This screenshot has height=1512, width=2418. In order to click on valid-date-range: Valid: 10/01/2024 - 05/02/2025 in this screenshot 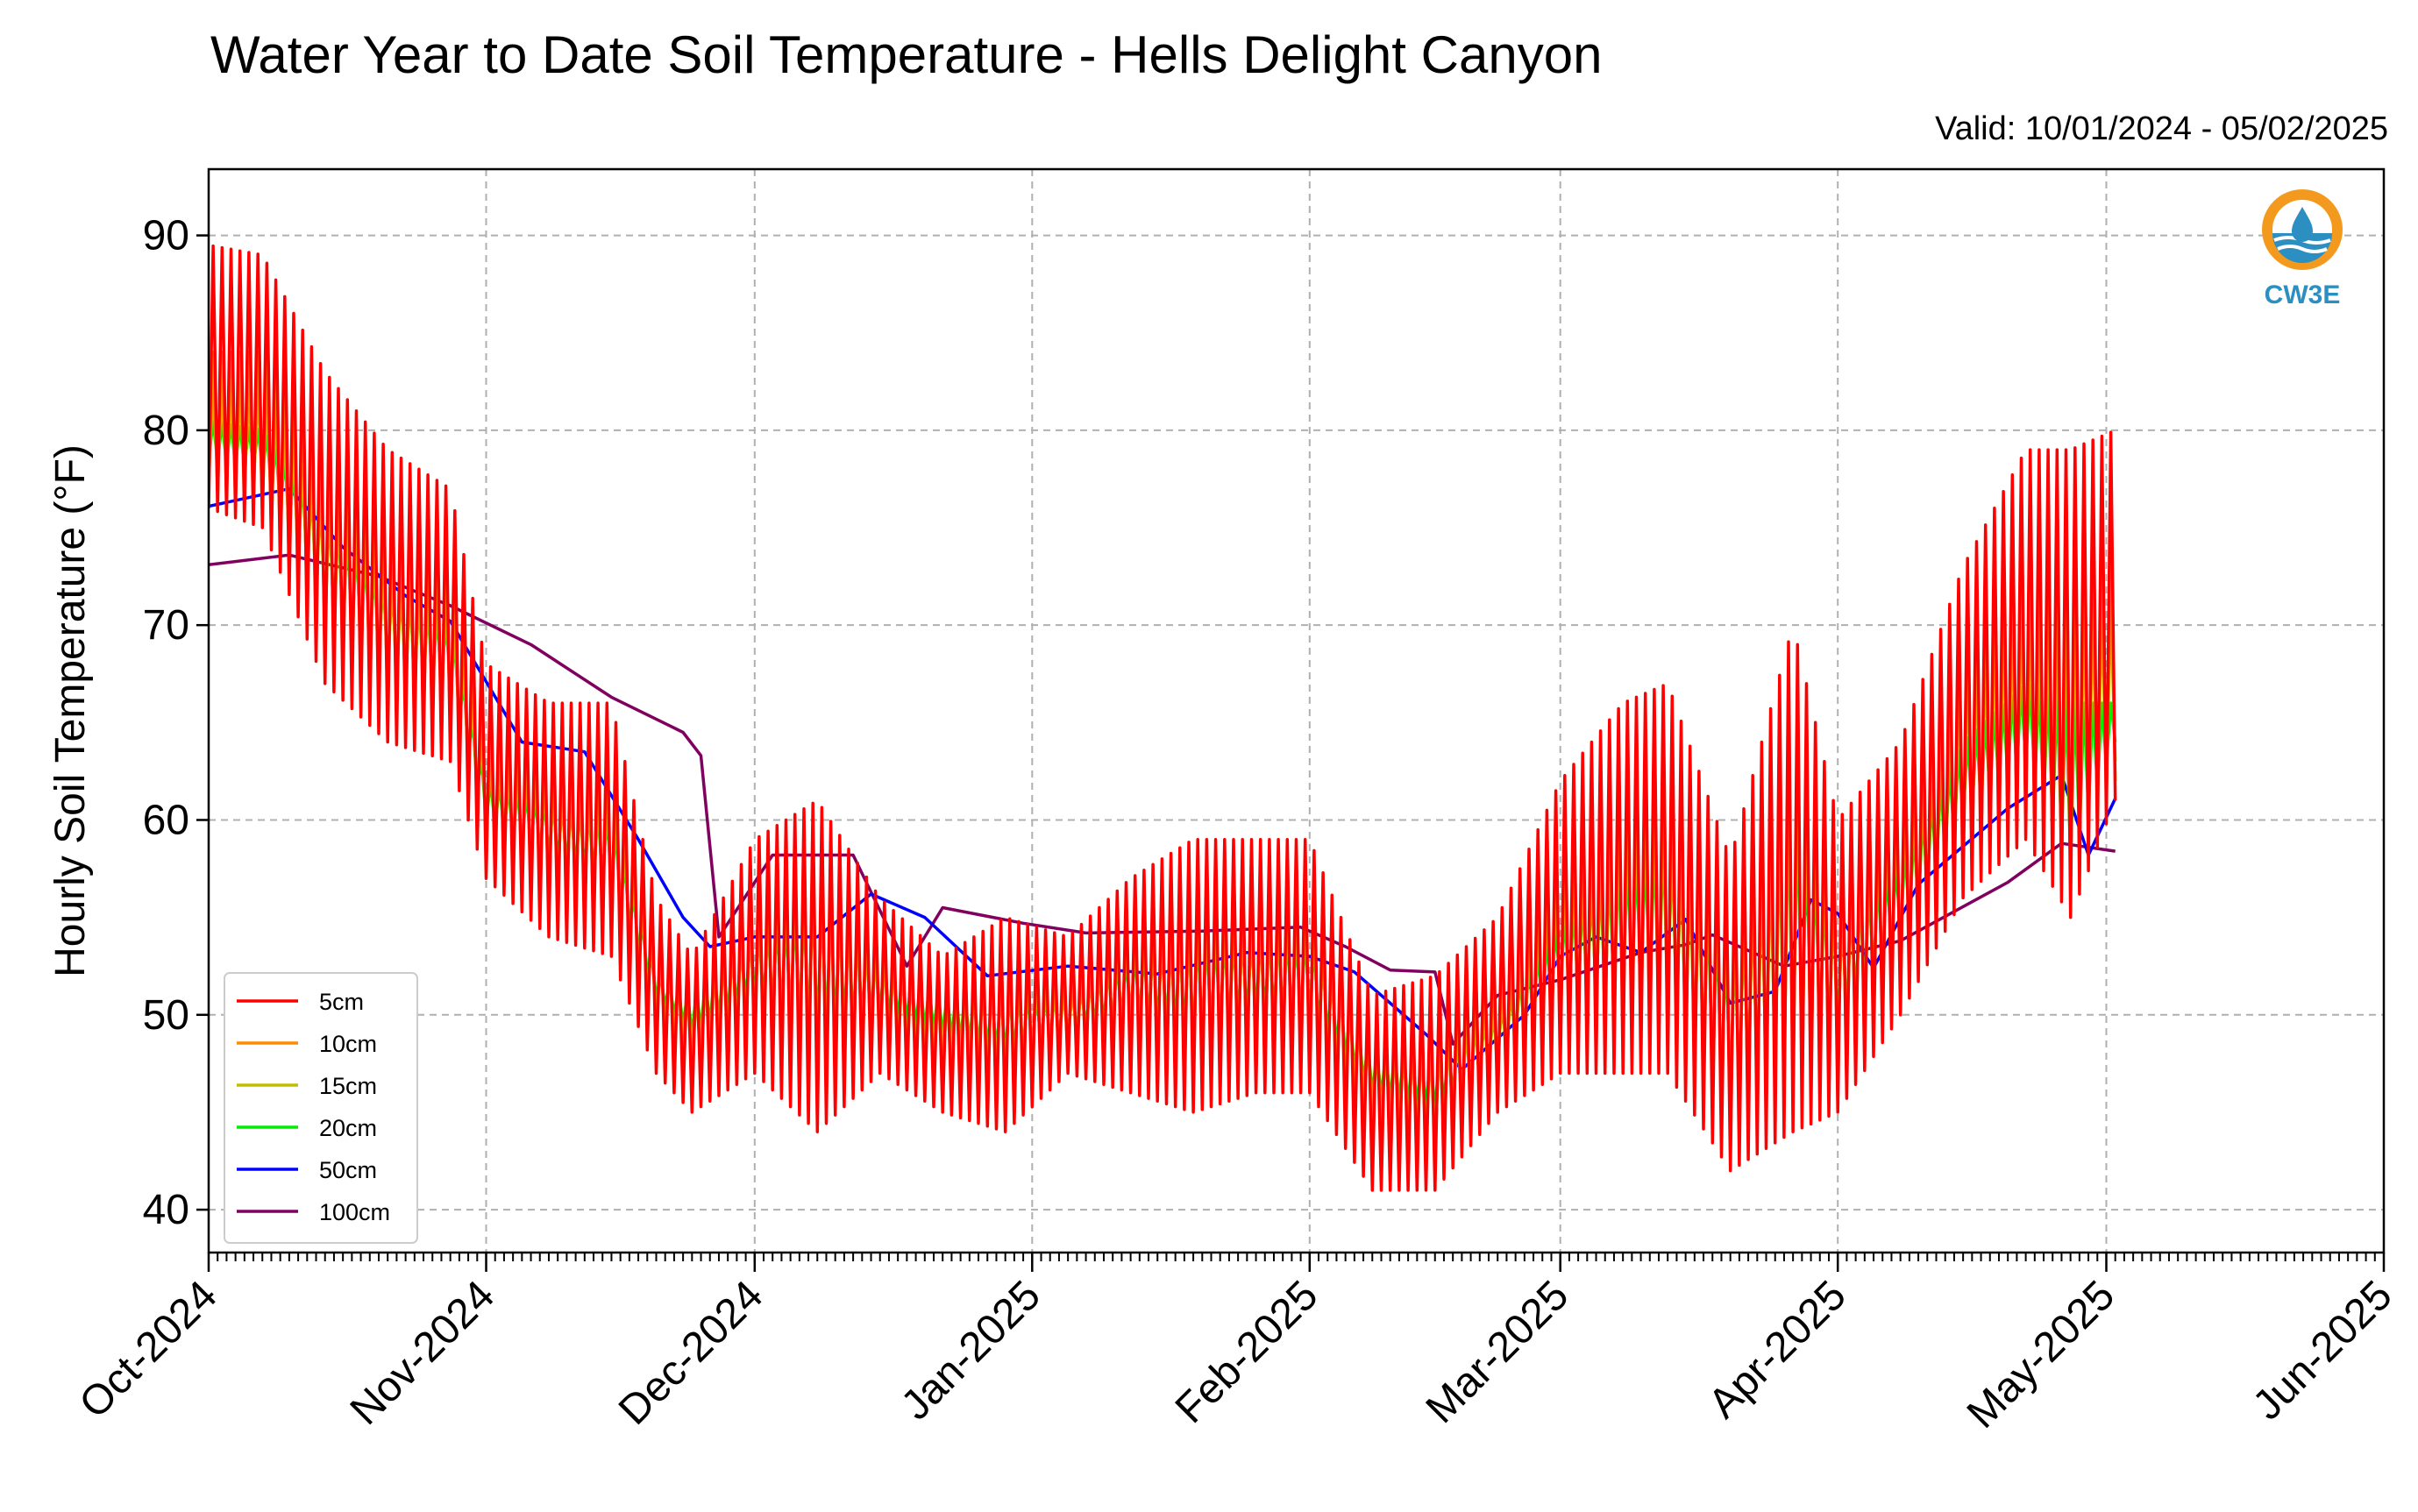, I will do `click(2161, 128)`.